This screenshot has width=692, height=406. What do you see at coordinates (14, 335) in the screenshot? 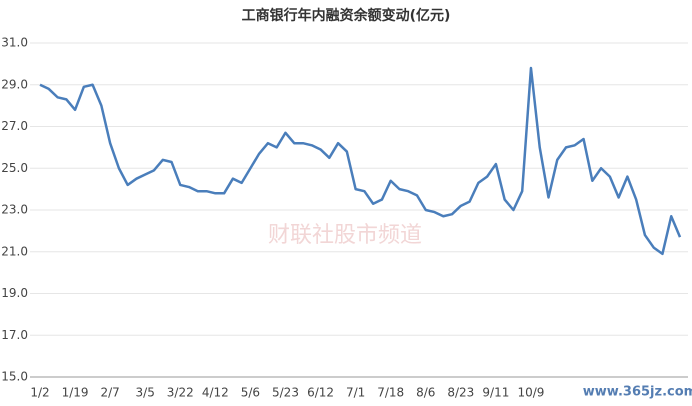
I see `y-tick-label: 17.0` at bounding box center [14, 335].